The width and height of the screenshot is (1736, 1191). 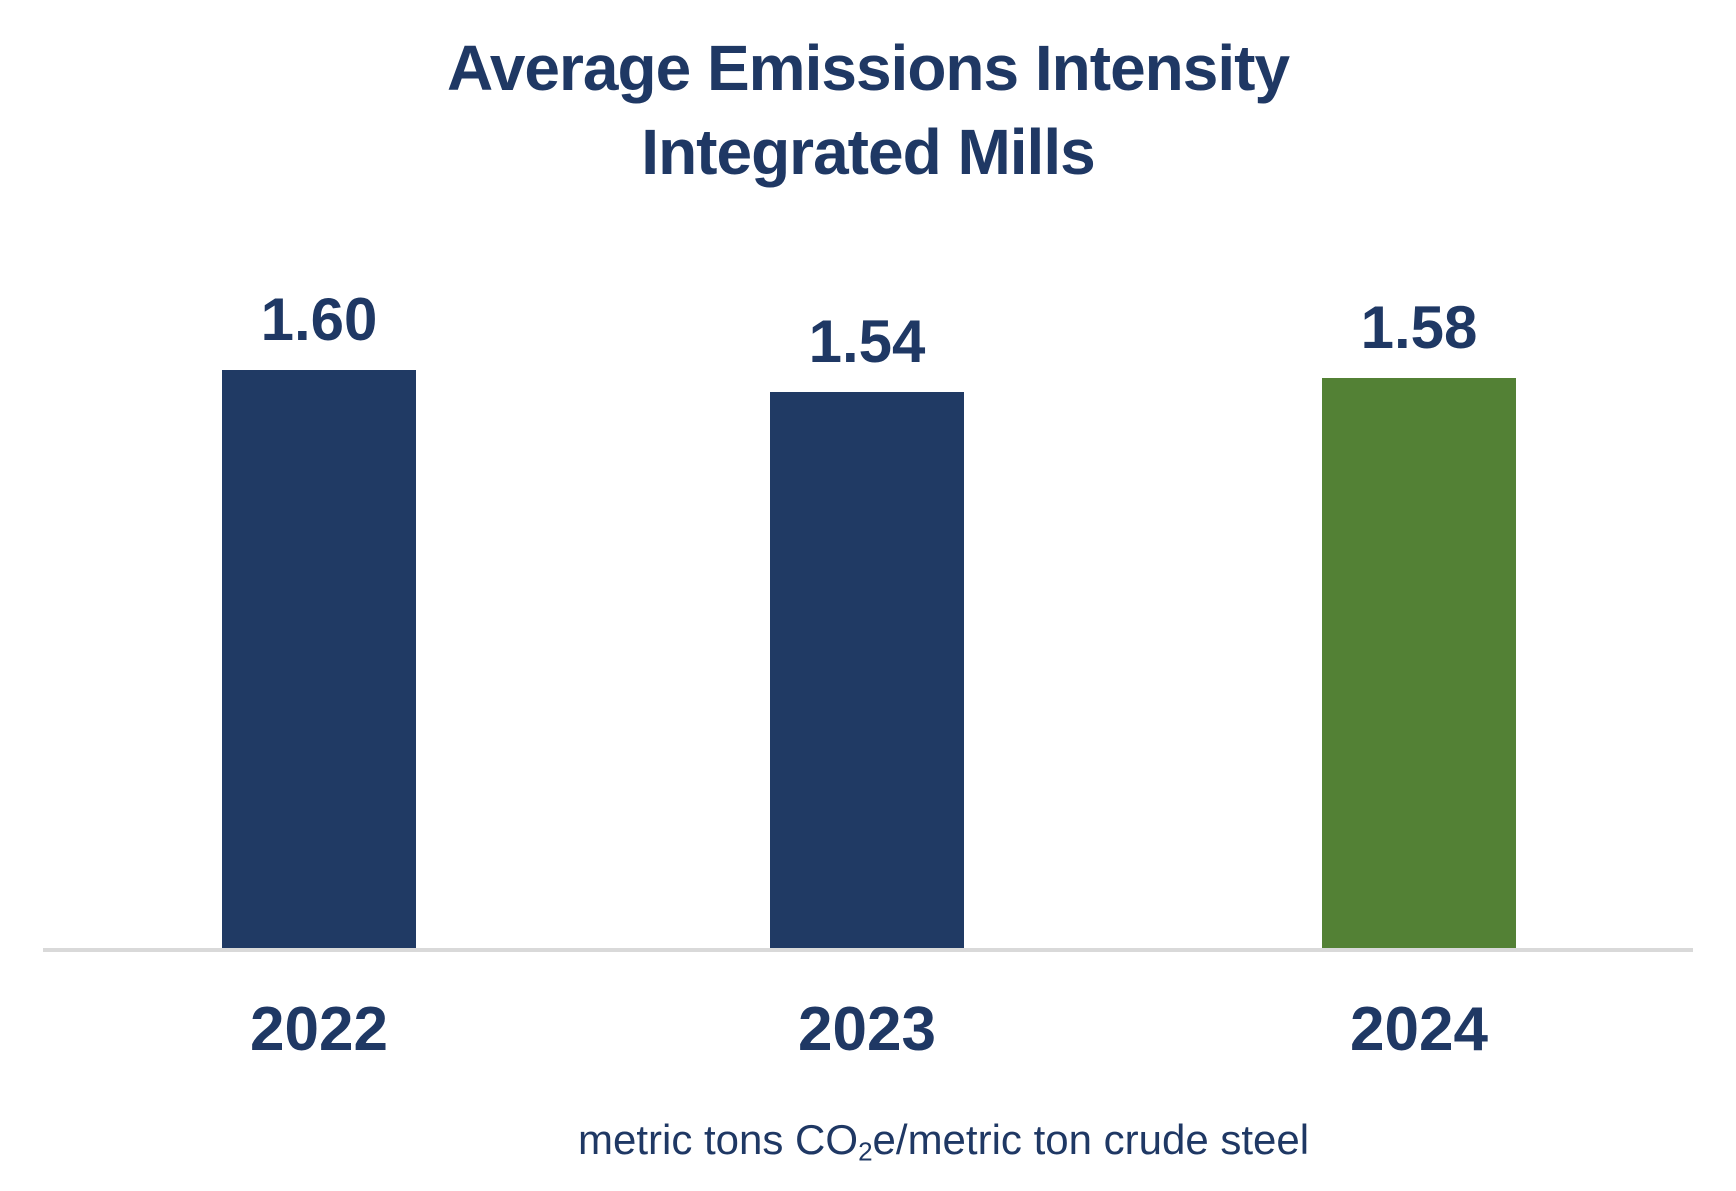 I want to click on x-axis-label: 2022, so click(x=319, y=1029).